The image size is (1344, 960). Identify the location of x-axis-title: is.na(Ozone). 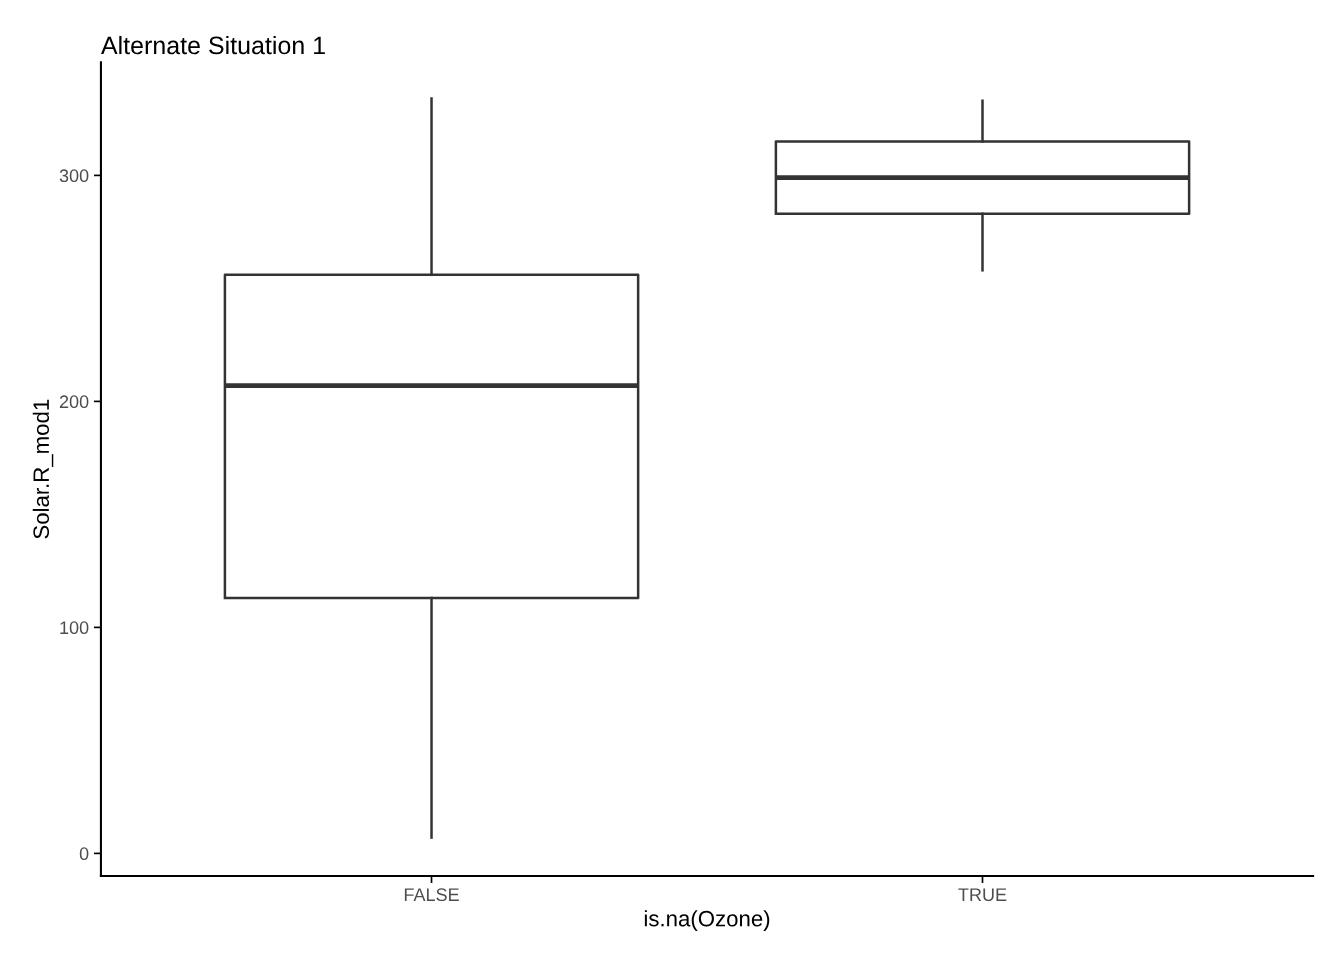
(707, 920).